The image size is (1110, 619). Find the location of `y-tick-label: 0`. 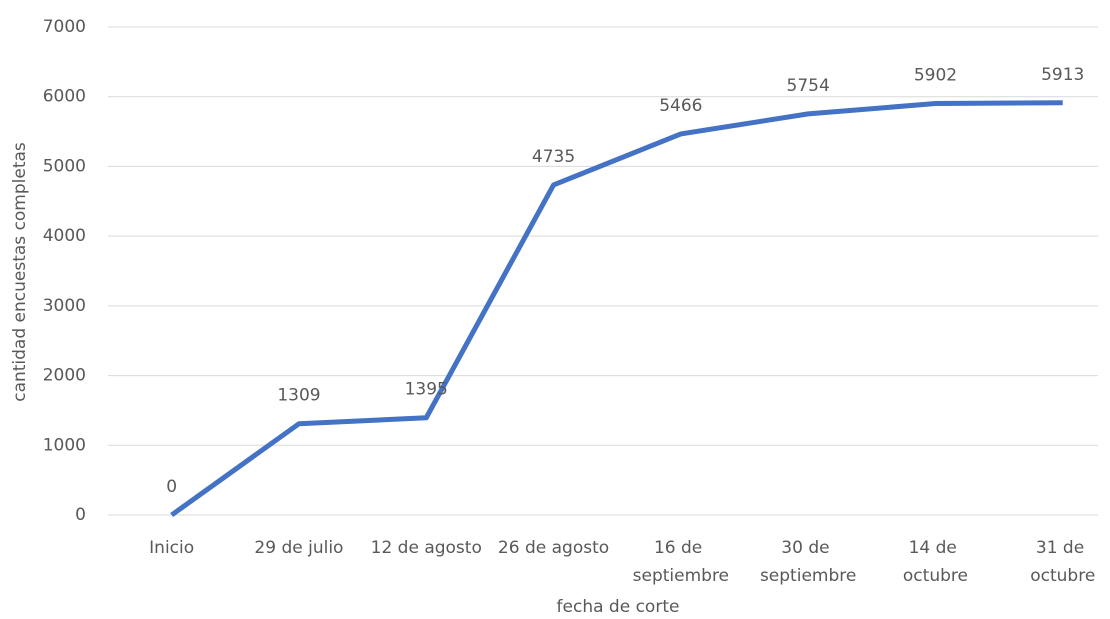

y-tick-label: 0 is located at coordinates (80, 515).